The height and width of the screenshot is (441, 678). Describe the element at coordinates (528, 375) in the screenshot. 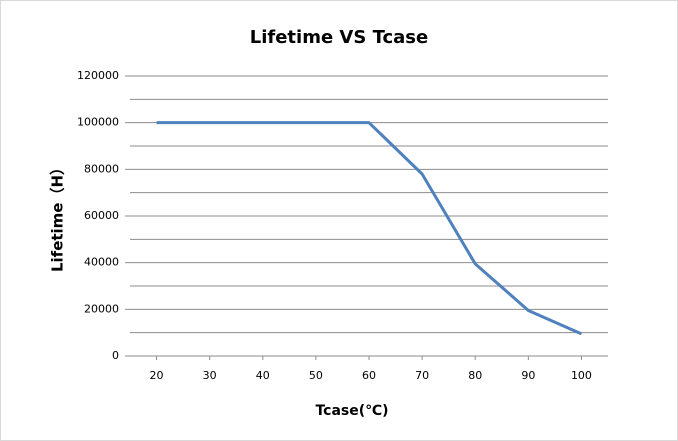

I see `x-tick-label: 90` at that location.